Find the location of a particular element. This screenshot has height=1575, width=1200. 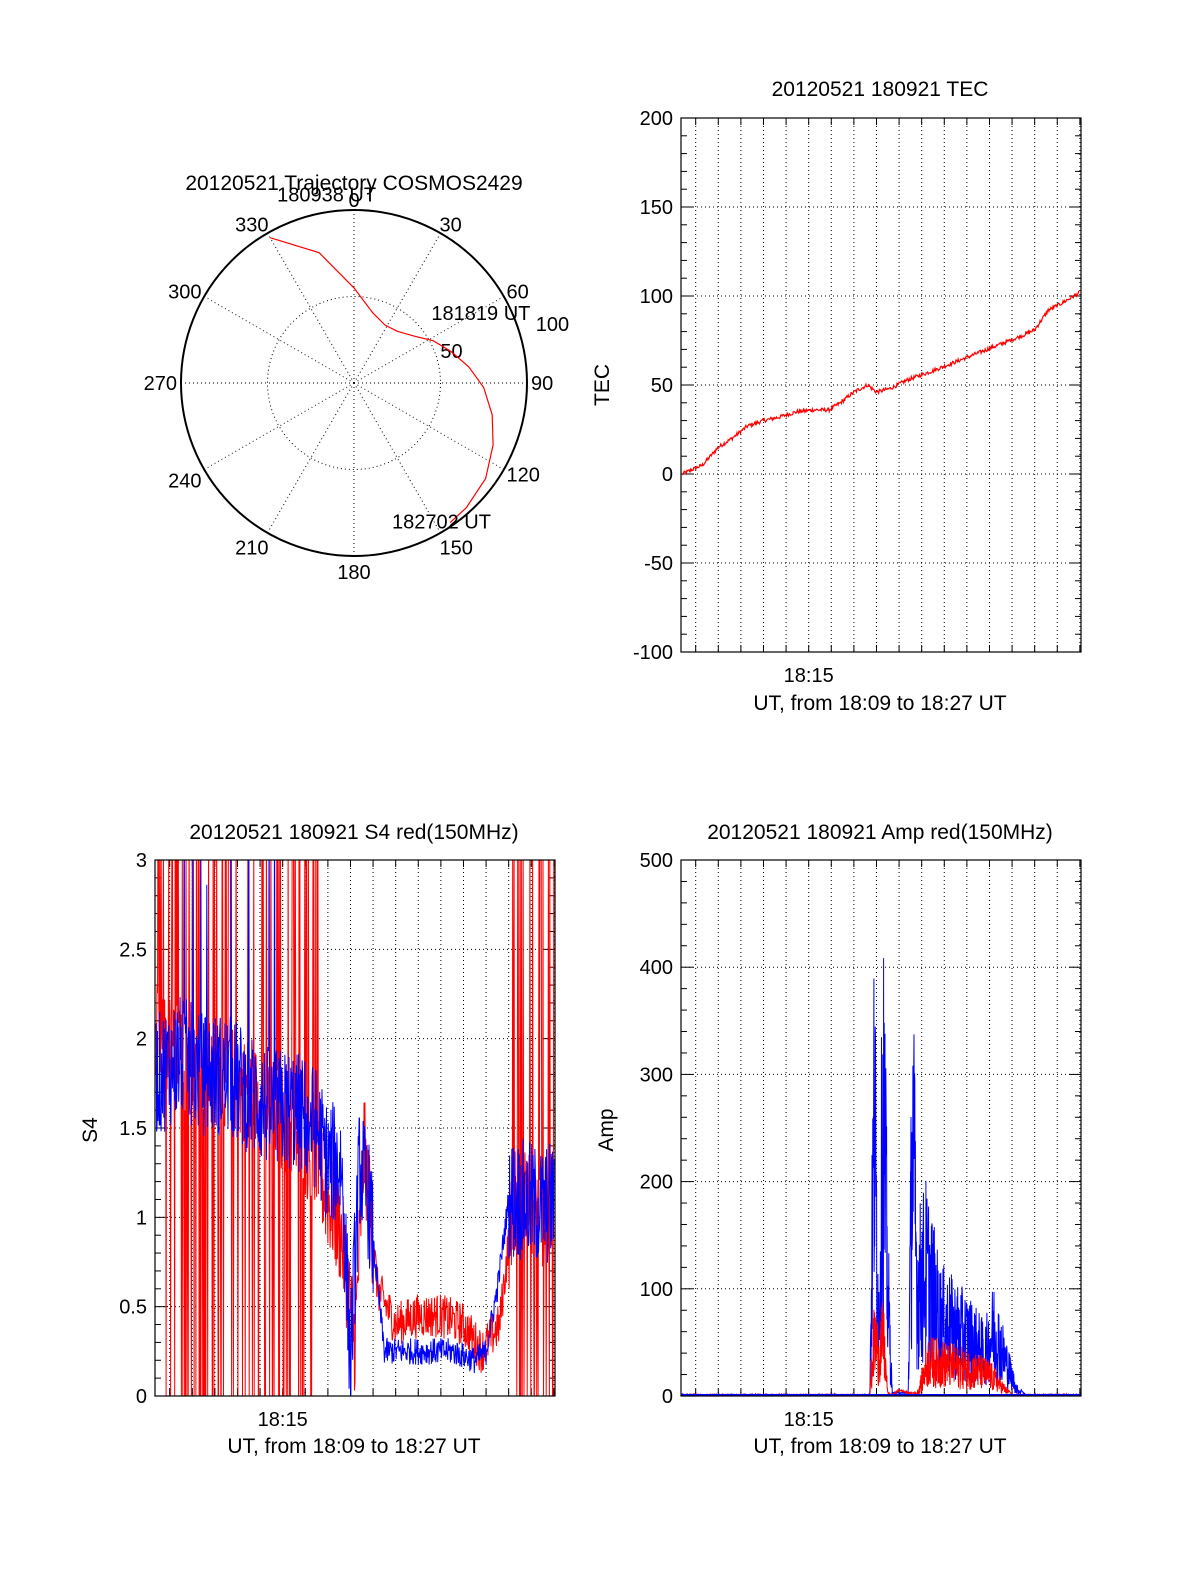

amp-y-tick-label: 0 is located at coordinates (667, 1397).